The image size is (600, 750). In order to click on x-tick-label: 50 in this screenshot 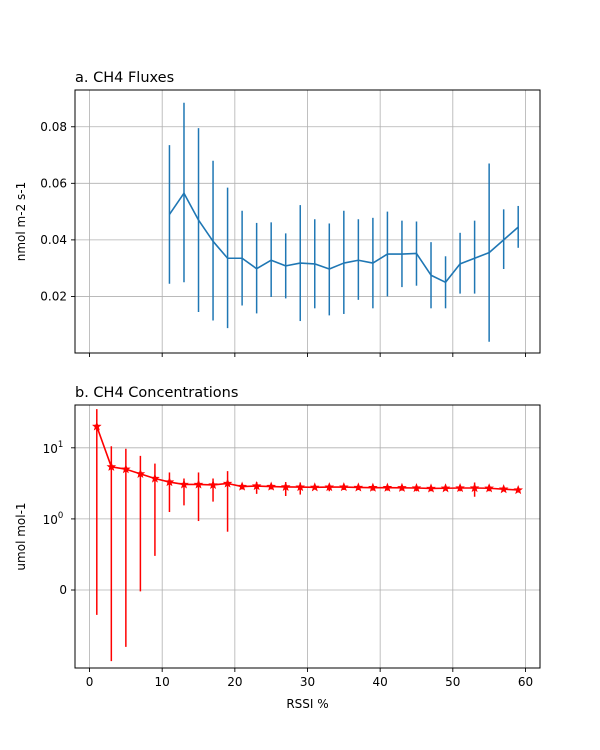, I will do `click(452, 682)`.